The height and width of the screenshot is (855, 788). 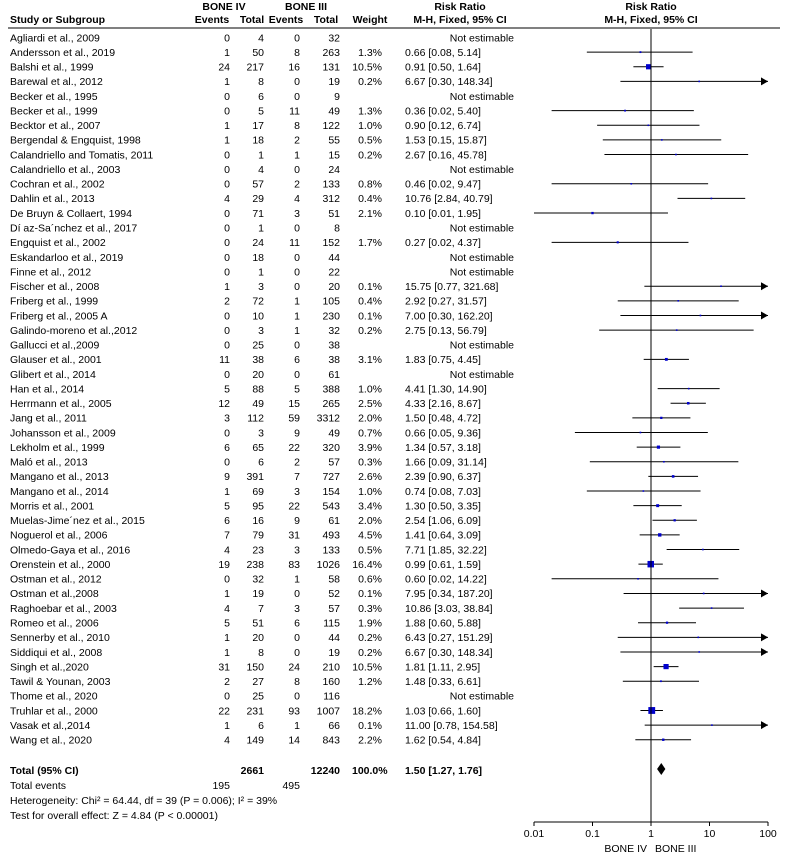 I want to click on events-ctrl: 8, so click(x=297, y=682).